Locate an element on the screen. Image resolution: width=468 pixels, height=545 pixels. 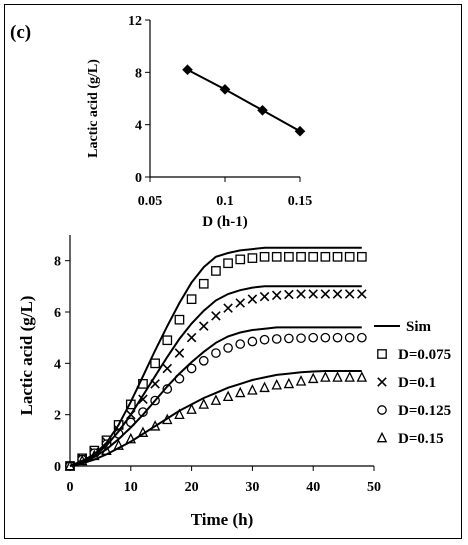
x-tick-label: 50 is located at coordinates (374, 487).